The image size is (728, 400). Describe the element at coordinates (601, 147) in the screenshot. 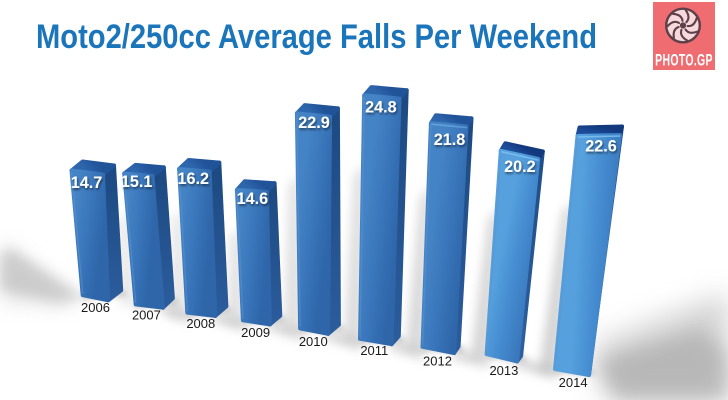

I see `svg-text: 22.6` at that location.